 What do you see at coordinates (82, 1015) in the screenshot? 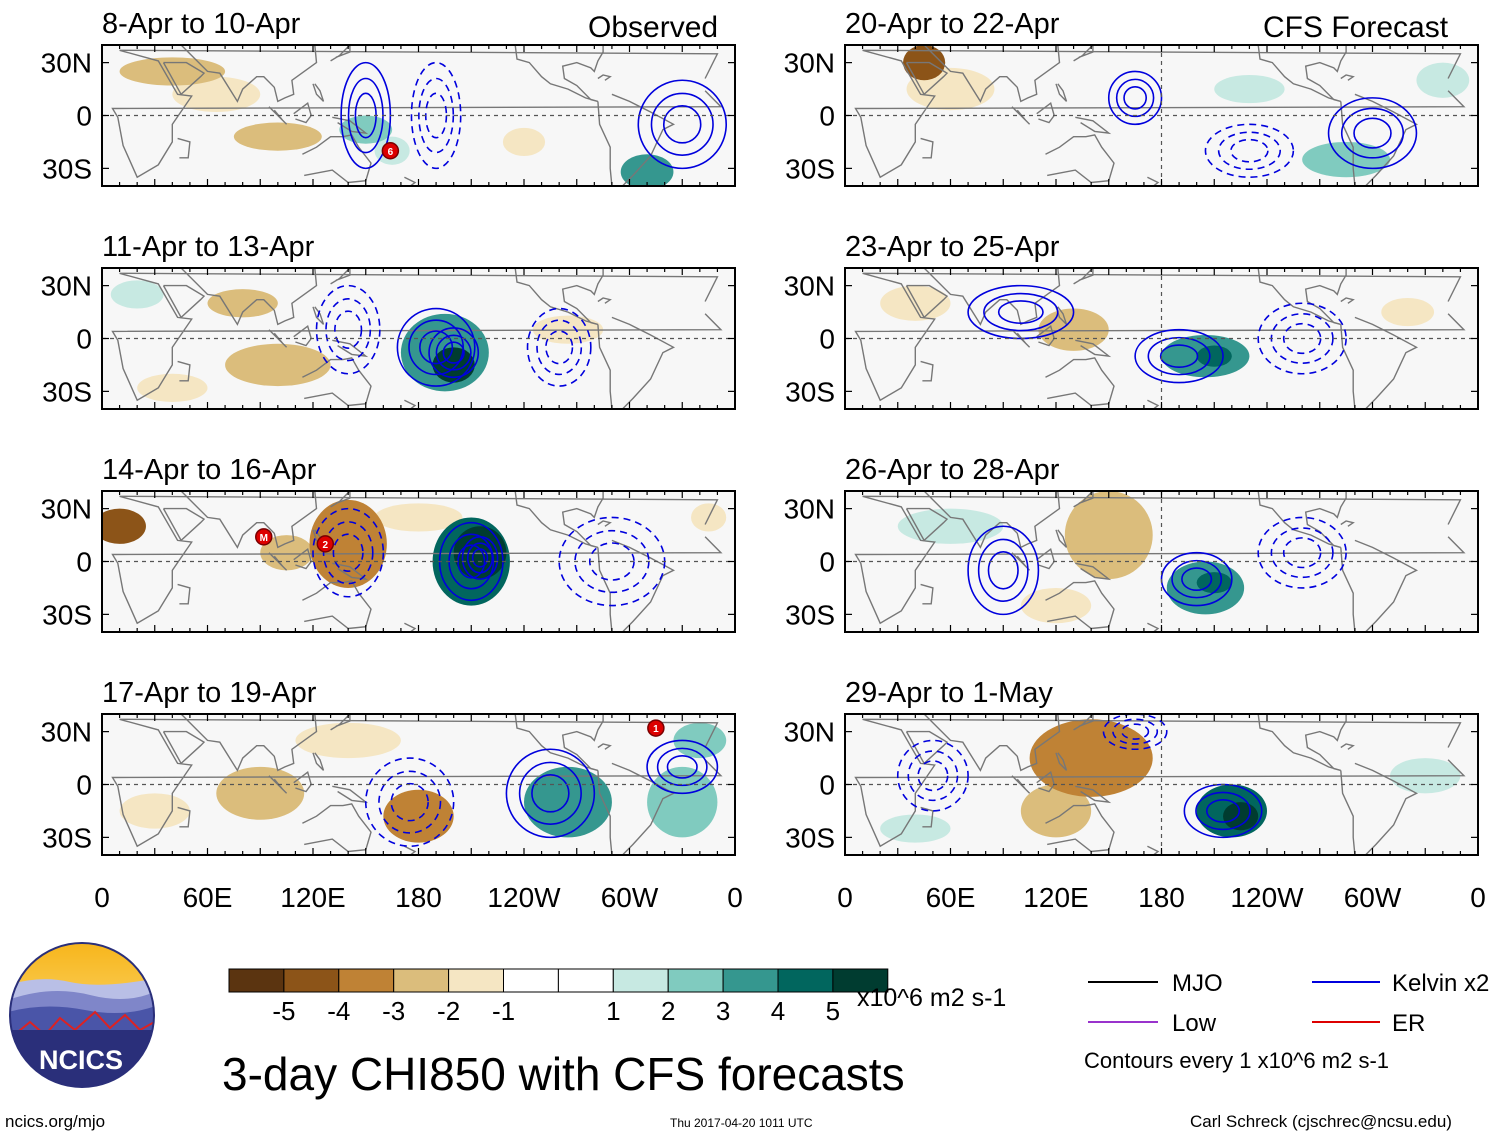
I see `ncics-logo: NCICS` at bounding box center [82, 1015].